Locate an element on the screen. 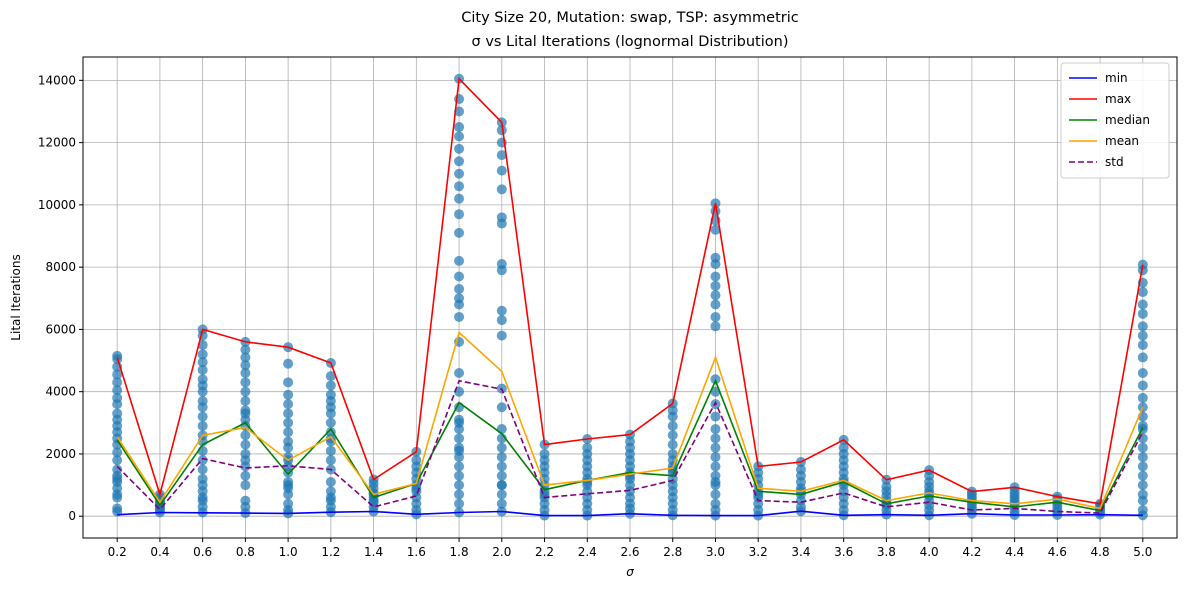 The height and width of the screenshot is (590, 1189). x-tick-label: 3.0 is located at coordinates (715, 552).